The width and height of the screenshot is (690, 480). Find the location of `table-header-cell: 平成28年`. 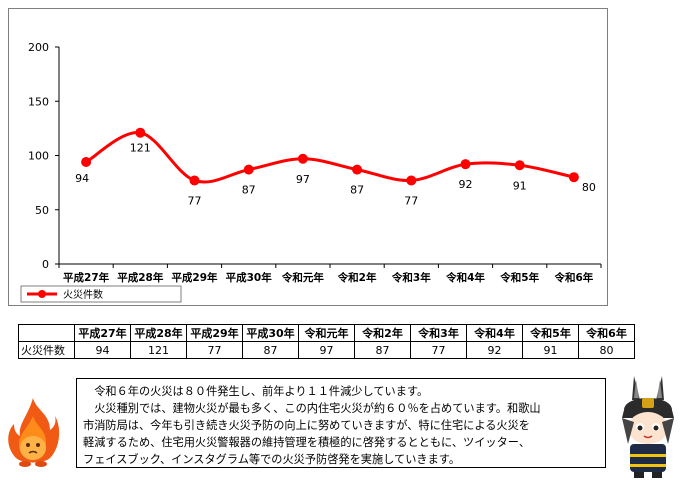

table-header-cell: 平成28年 is located at coordinates (158, 333).